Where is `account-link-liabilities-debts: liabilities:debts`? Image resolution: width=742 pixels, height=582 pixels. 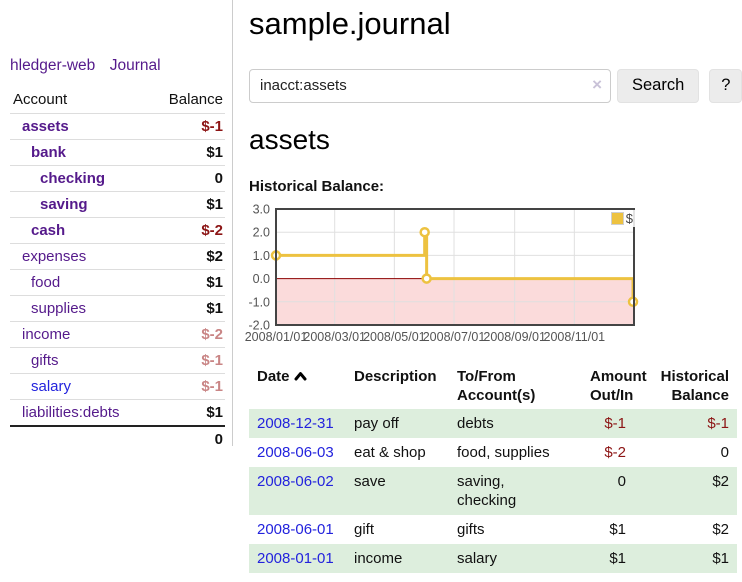 account-link-liabilities-debts: liabilities:debts is located at coordinates (71, 412).